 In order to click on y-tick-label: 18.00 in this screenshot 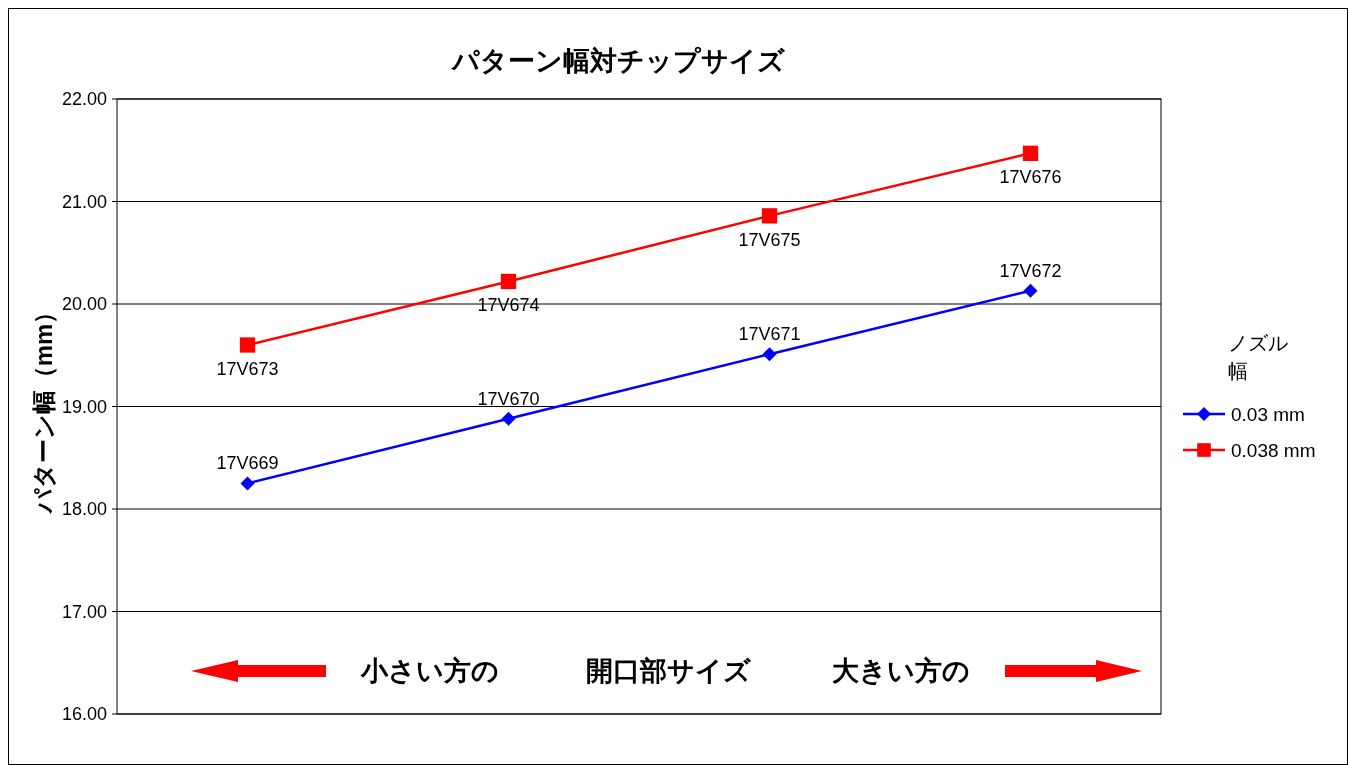, I will do `click(84, 509)`.